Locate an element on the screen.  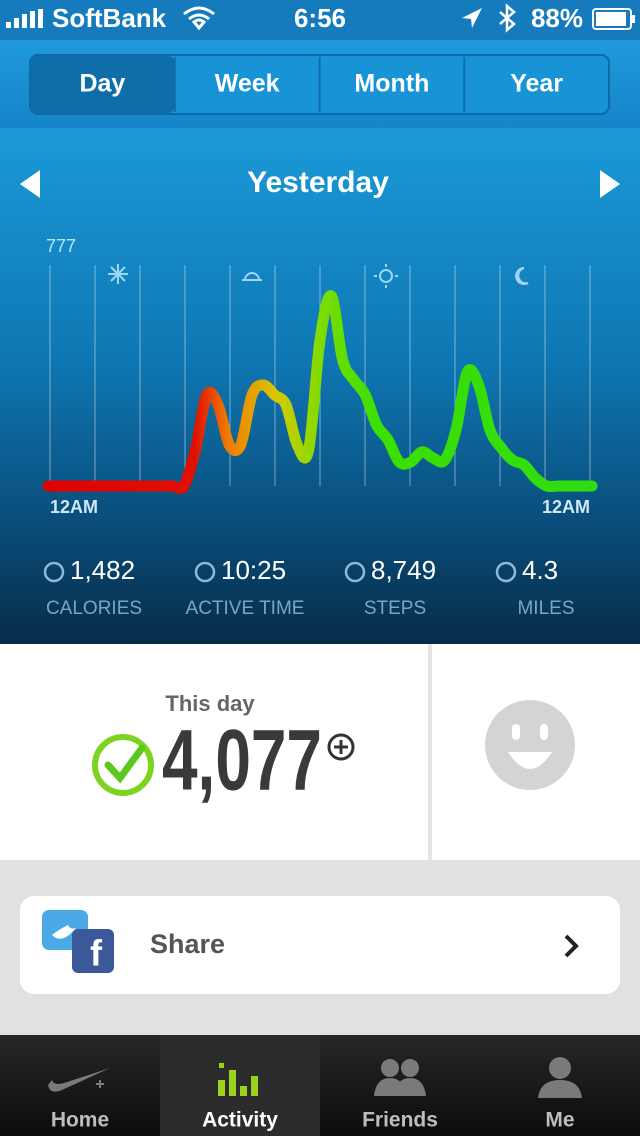
chevron is located at coordinates (571, 946).